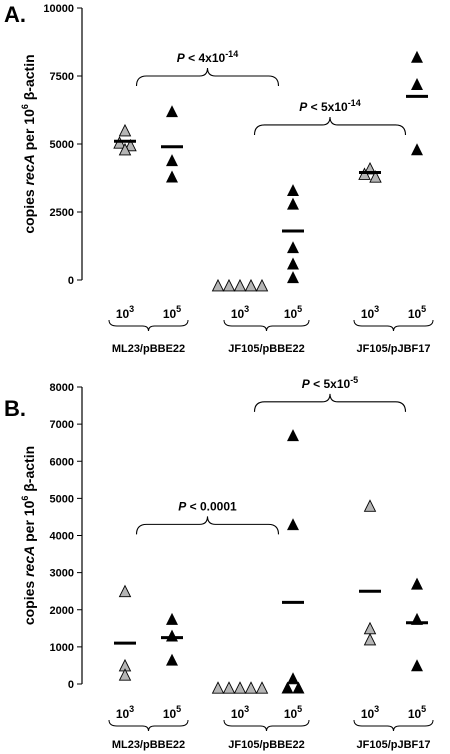 This screenshot has width=450, height=754. I want to click on panel-b-y-tick-label: 7000, so click(62, 425).